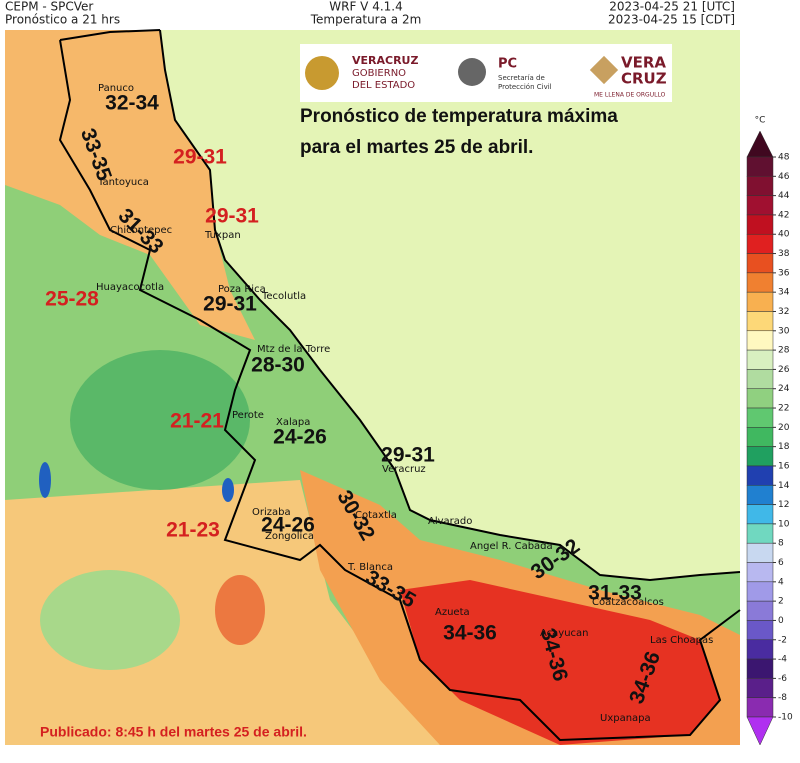  I want to click on place-label: Alvarado, so click(450, 521).